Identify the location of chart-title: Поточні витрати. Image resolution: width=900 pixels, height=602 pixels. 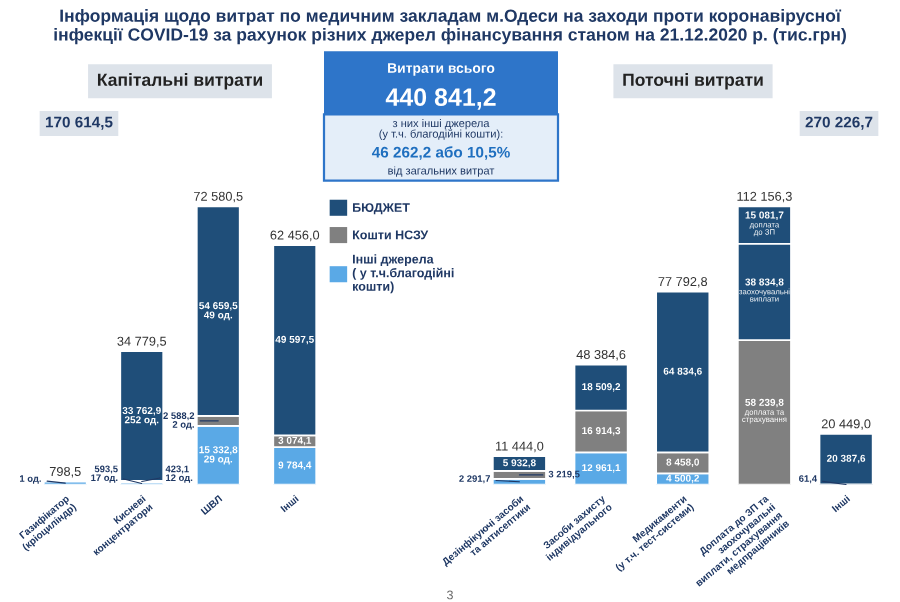
(693, 81).